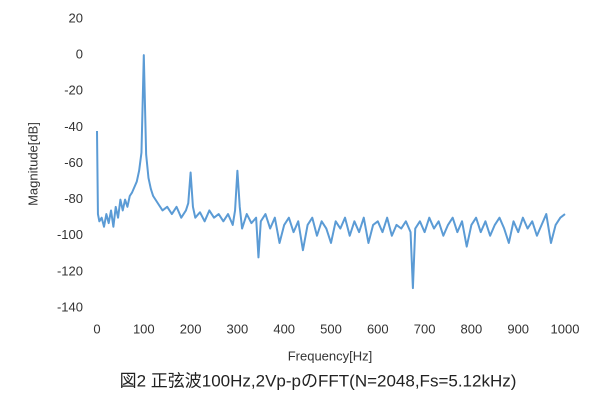 The width and height of the screenshot is (600, 409). Describe the element at coordinates (472, 328) in the screenshot. I see `x-tick-label: 800` at that location.